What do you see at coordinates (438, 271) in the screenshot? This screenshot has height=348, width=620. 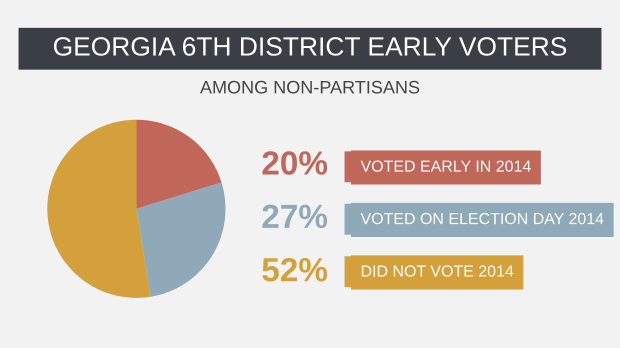 I see `legend-label: DID NOT VOTE 2014` at bounding box center [438, 271].